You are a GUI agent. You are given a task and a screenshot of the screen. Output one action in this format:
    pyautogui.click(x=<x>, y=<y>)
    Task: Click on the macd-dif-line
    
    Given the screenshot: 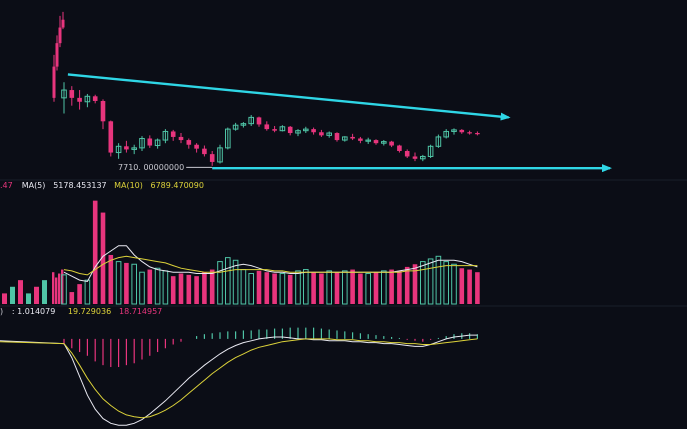 What is the action you would take?
    pyautogui.click(x=270, y=380)
    